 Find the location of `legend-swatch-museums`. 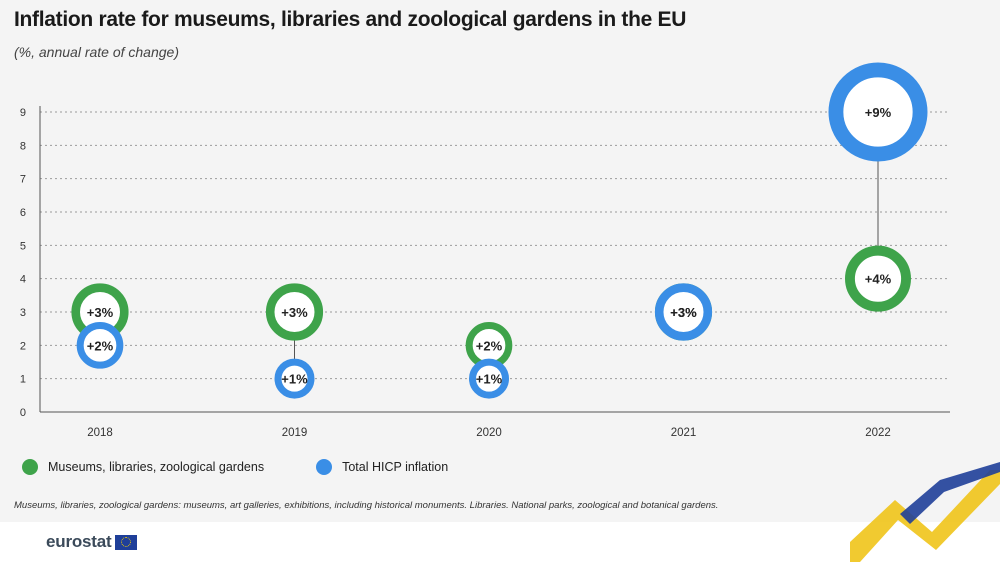

legend-swatch-museums is located at coordinates (30, 467).